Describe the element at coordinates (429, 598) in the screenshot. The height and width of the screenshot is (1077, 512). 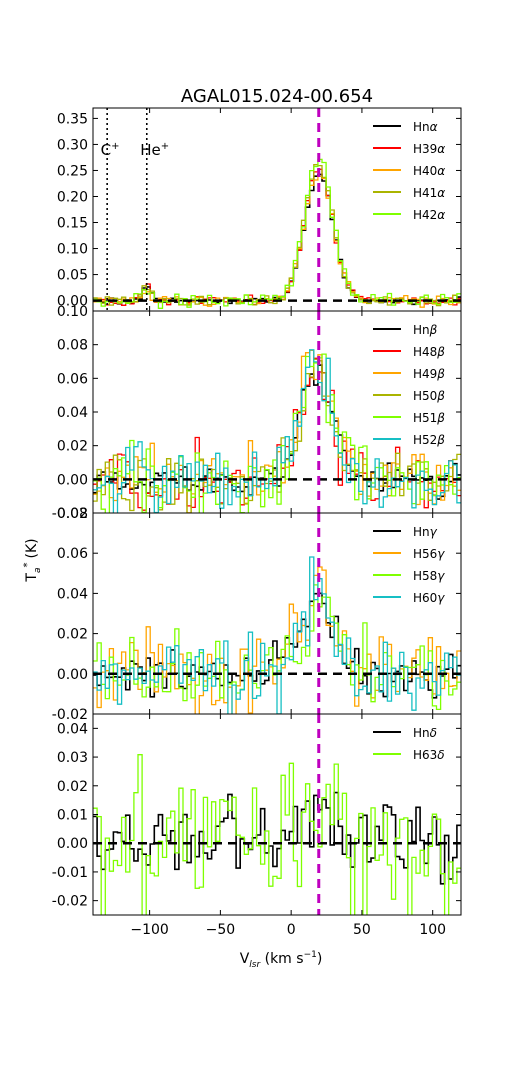
I see `legend-label: H60γ` at that location.